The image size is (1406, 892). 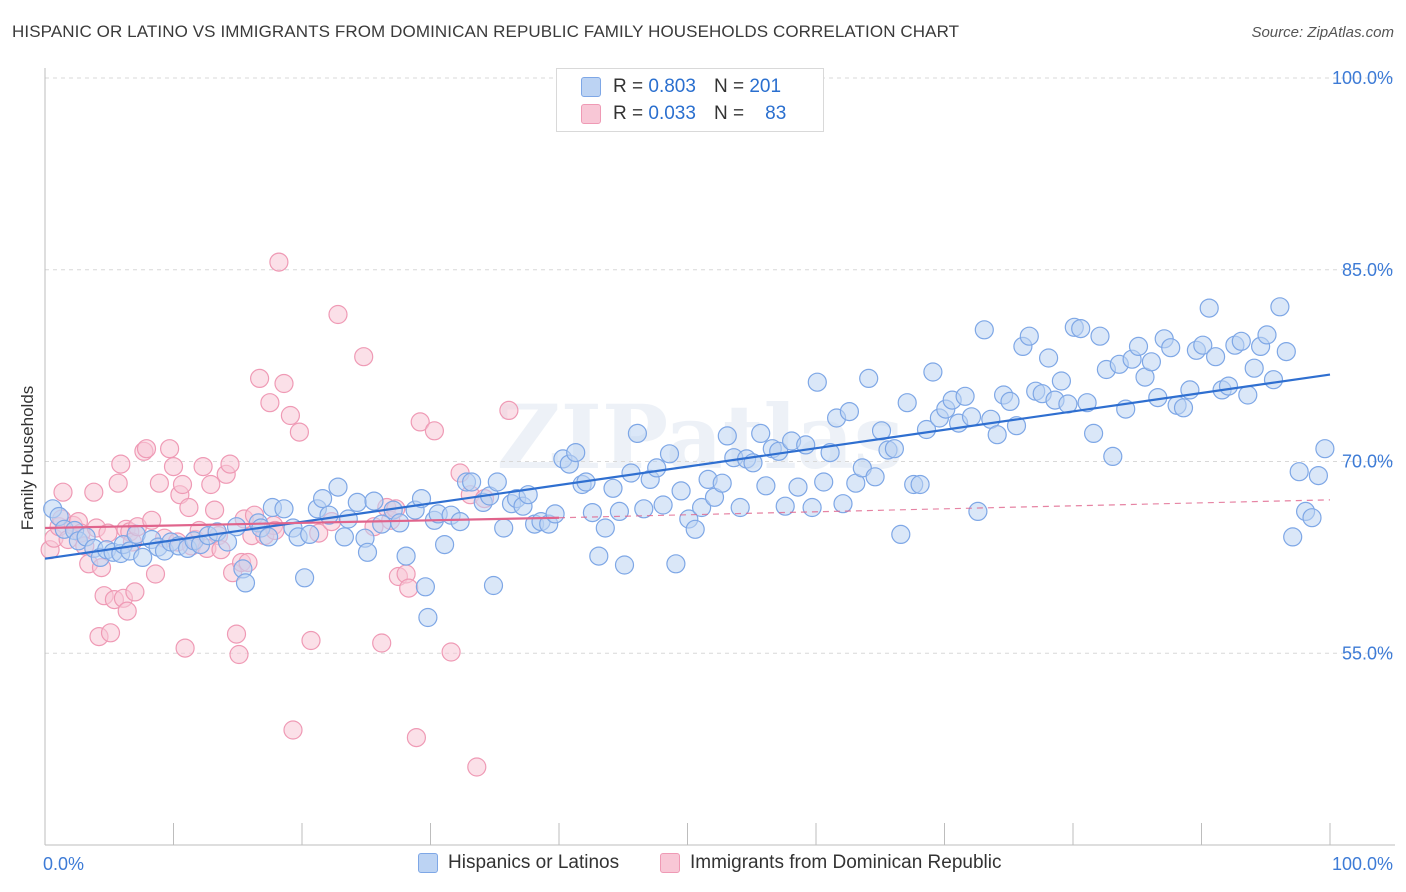 I want to click on stats-row-hispanic: R = 0.803 N = 201, so click(x=681, y=87).